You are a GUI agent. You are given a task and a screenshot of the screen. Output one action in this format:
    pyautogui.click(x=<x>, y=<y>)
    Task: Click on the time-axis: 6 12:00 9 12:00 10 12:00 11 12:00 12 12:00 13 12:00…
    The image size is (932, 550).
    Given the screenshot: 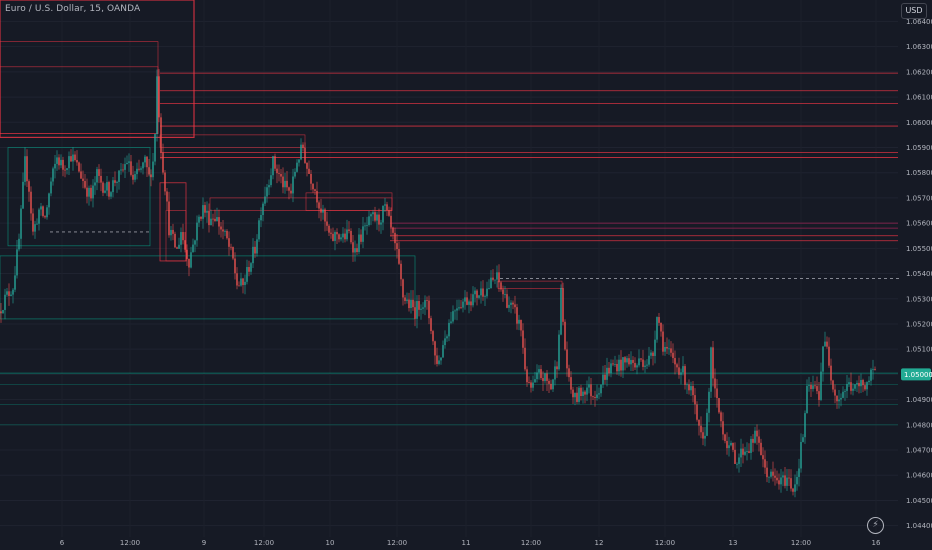 What is the action you would take?
    pyautogui.click(x=470, y=543)
    